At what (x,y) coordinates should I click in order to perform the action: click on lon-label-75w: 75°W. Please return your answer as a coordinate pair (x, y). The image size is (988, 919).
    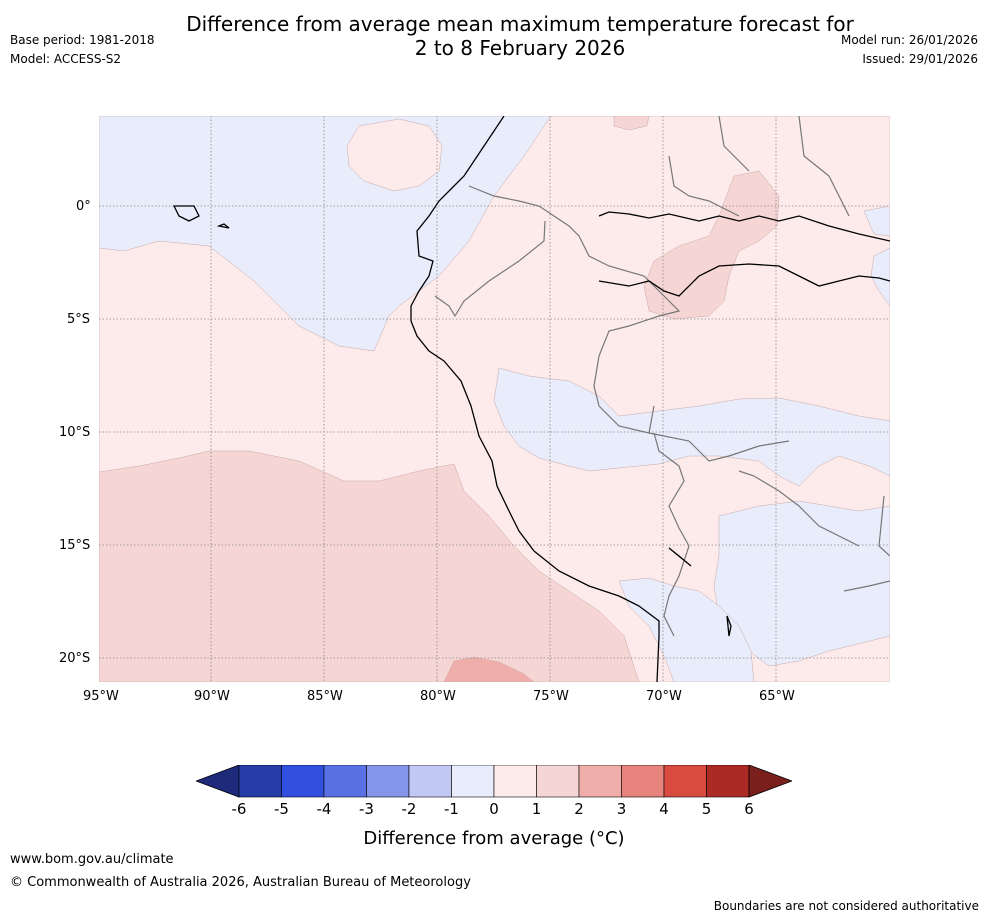
    Looking at the image, I should click on (551, 696).